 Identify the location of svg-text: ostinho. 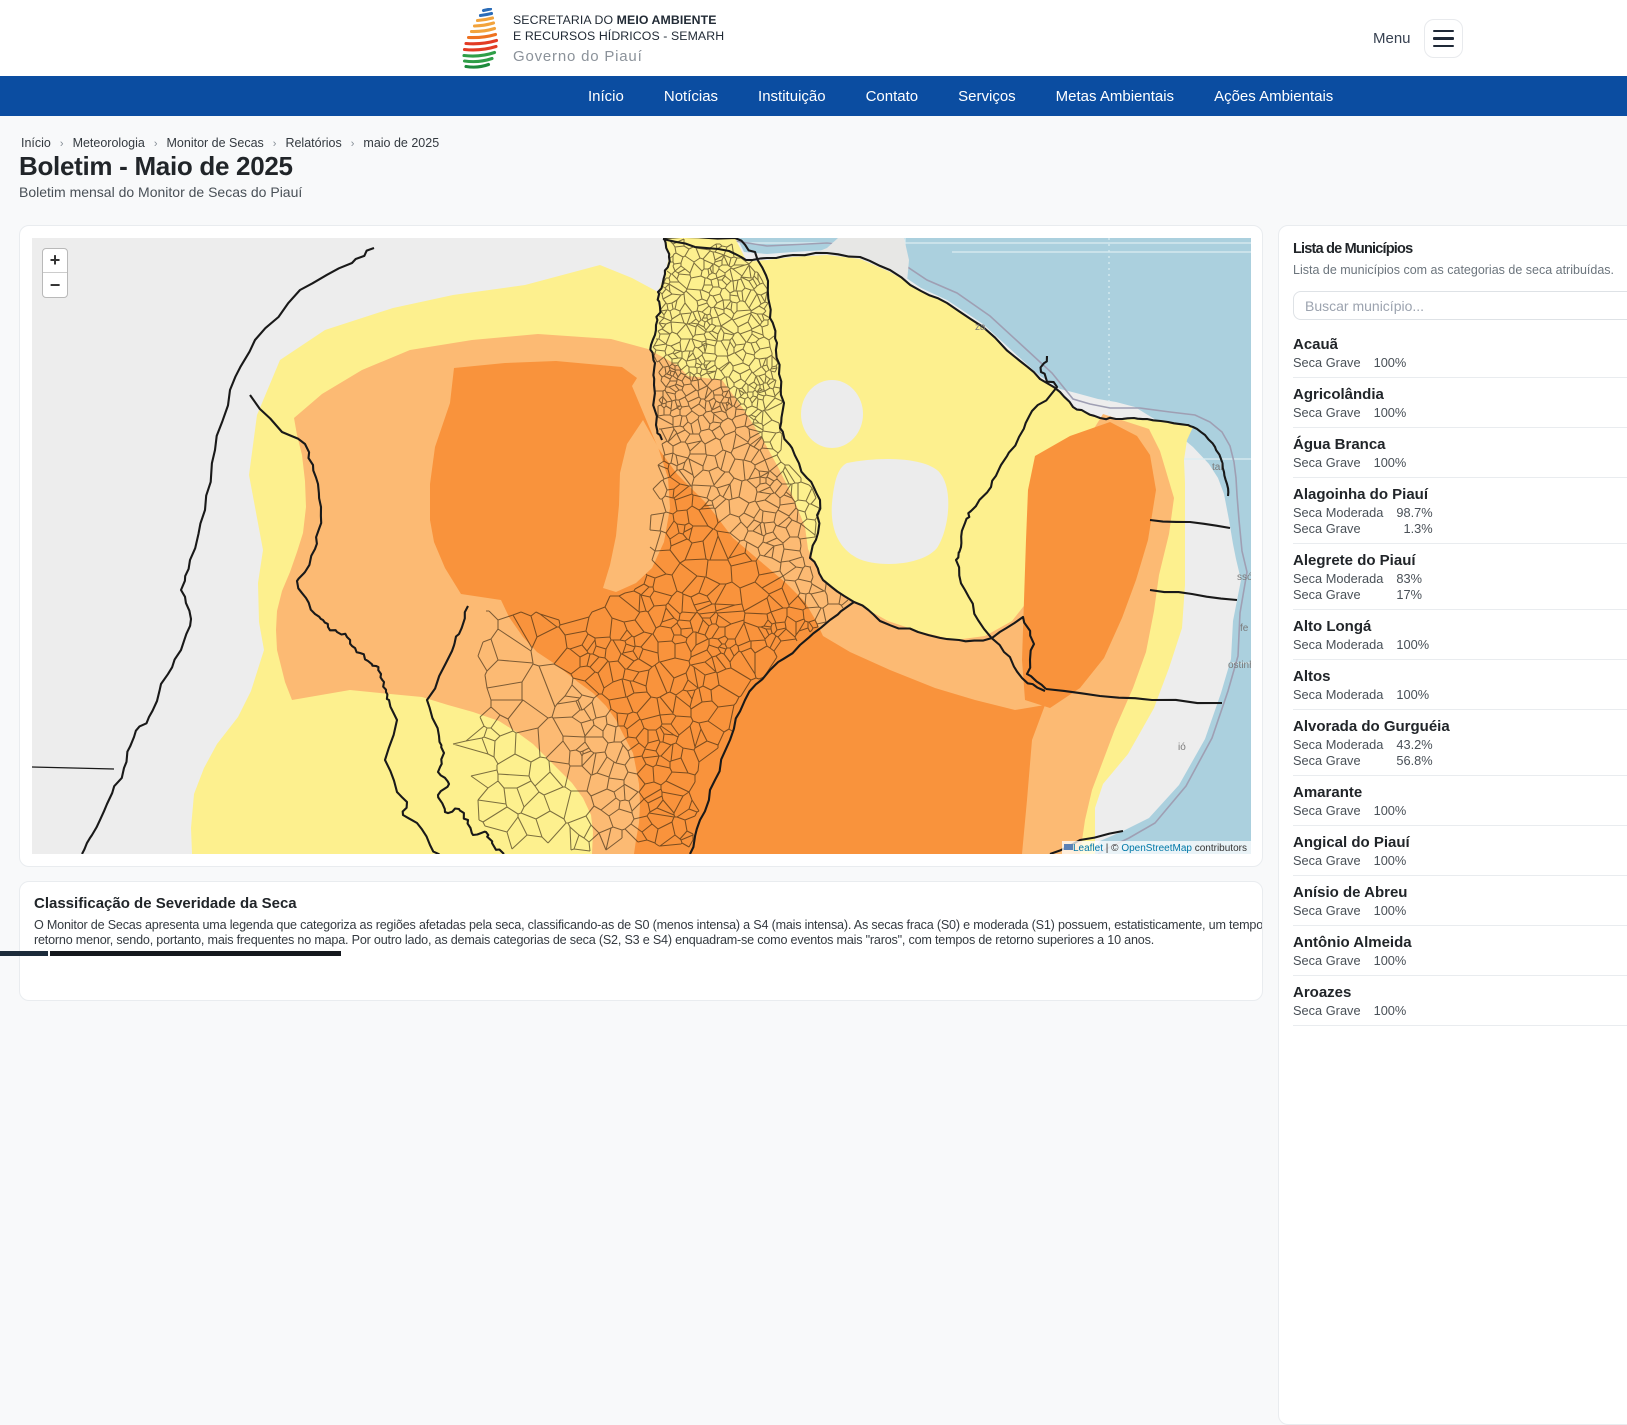
(1239, 665).